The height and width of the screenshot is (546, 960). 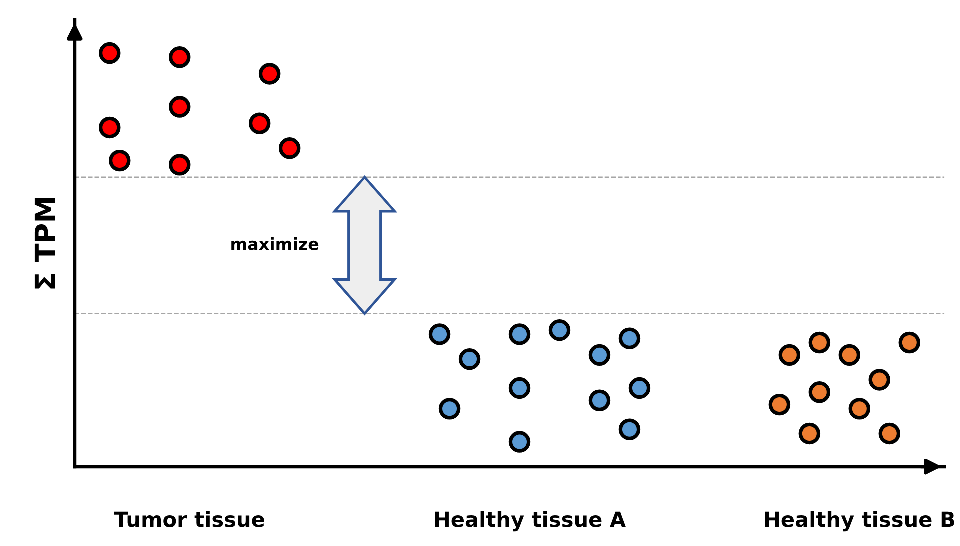 What do you see at coordinates (859, 521) in the screenshot?
I see `x-tick-label: Healthy tissue B` at bounding box center [859, 521].